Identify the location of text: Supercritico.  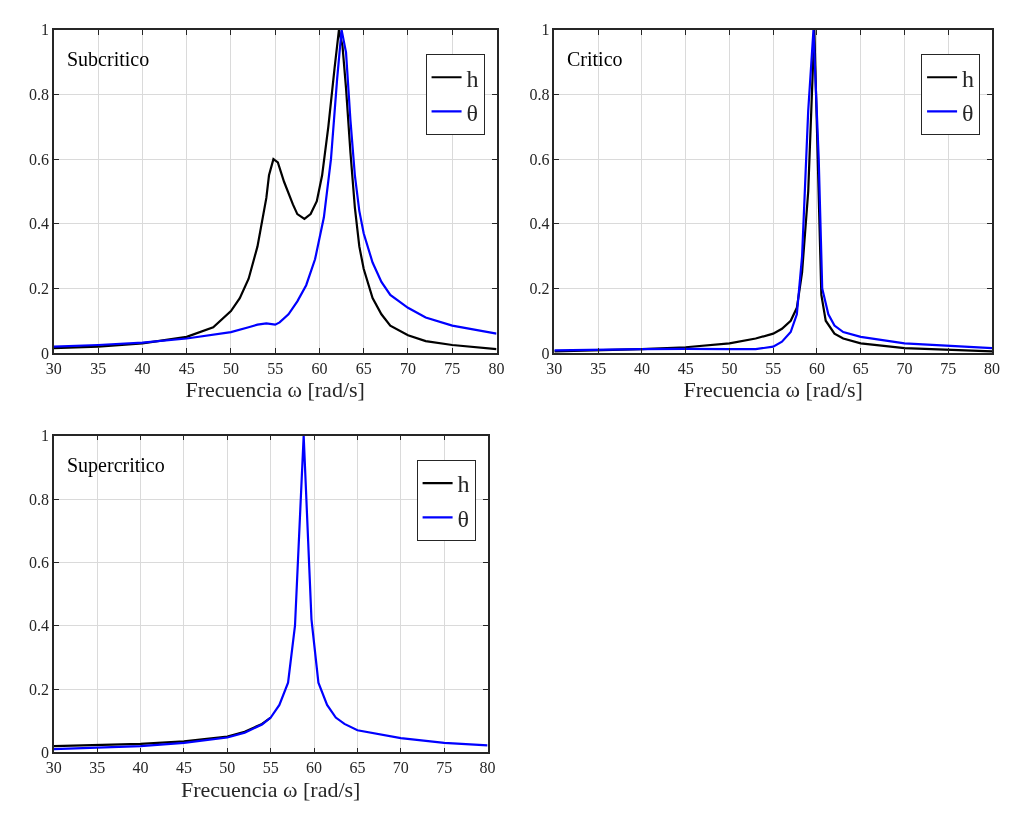
(116, 465).